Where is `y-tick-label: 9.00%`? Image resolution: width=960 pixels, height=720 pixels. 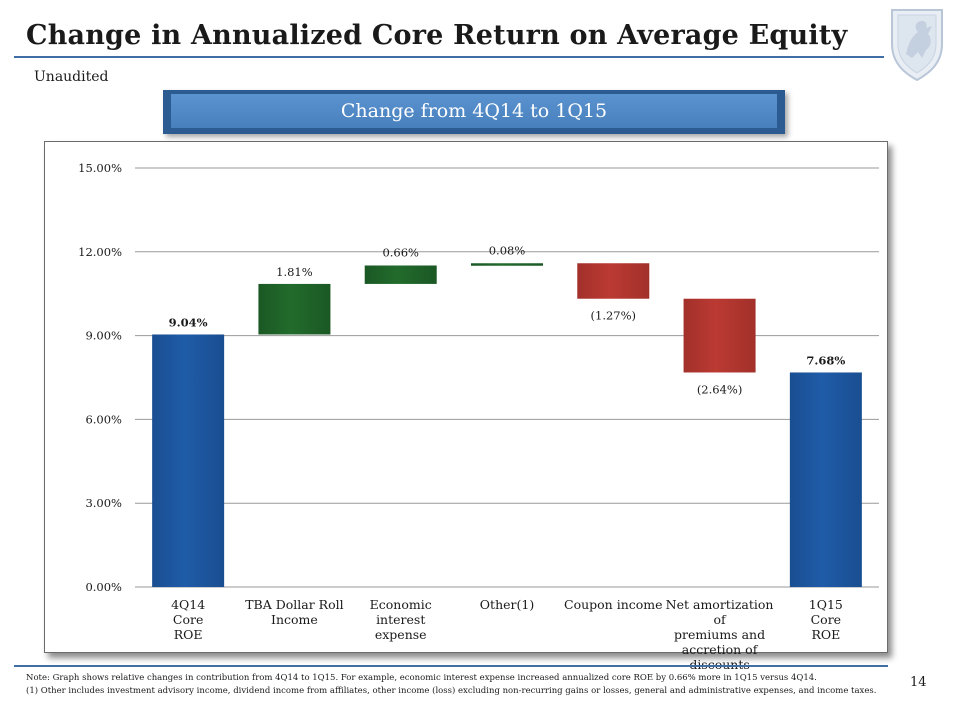
y-tick-label: 9.00% is located at coordinates (103, 336).